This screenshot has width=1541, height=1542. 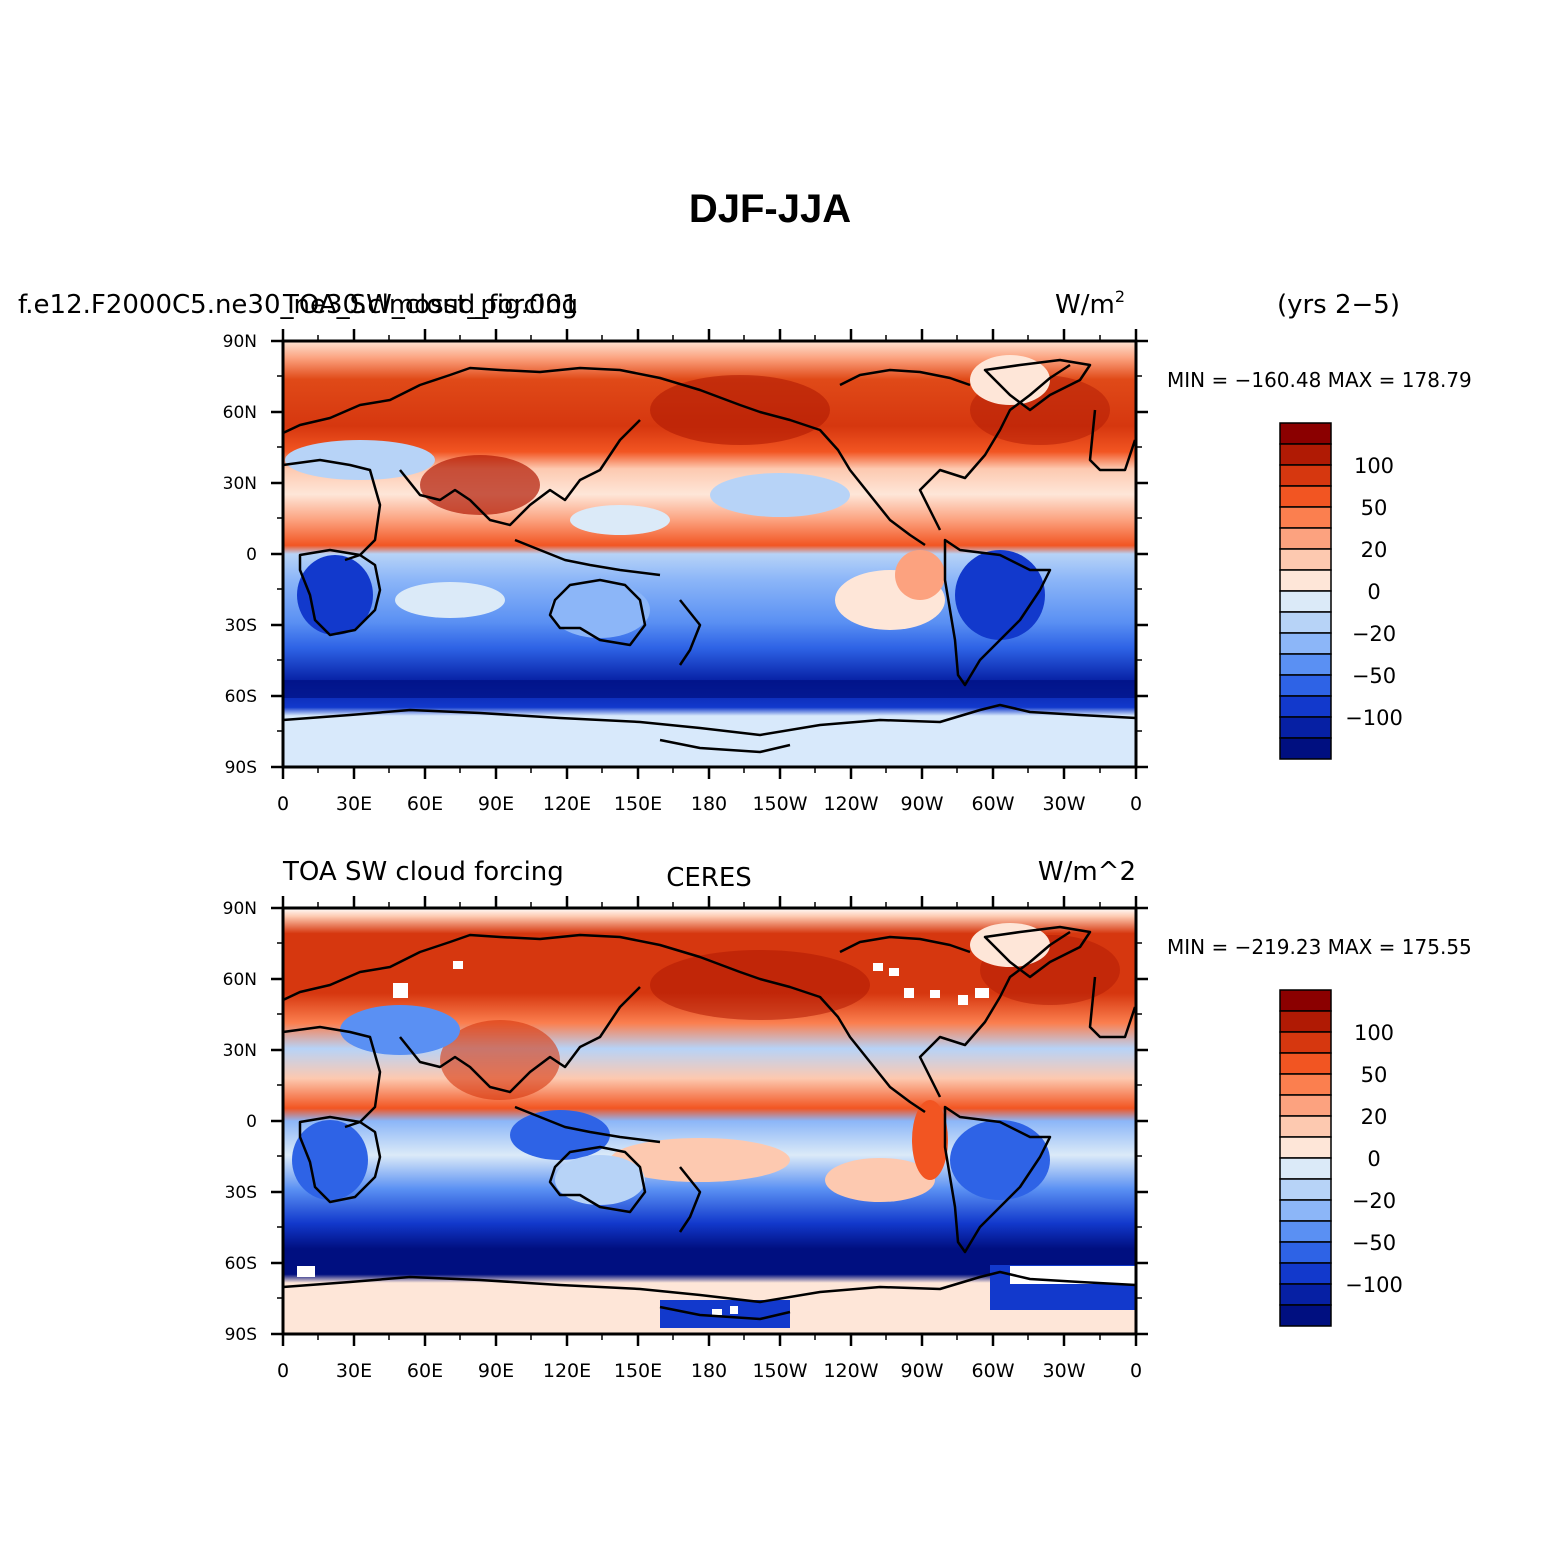 I want to click on y-tick-label: 30S, so click(x=241, y=626).